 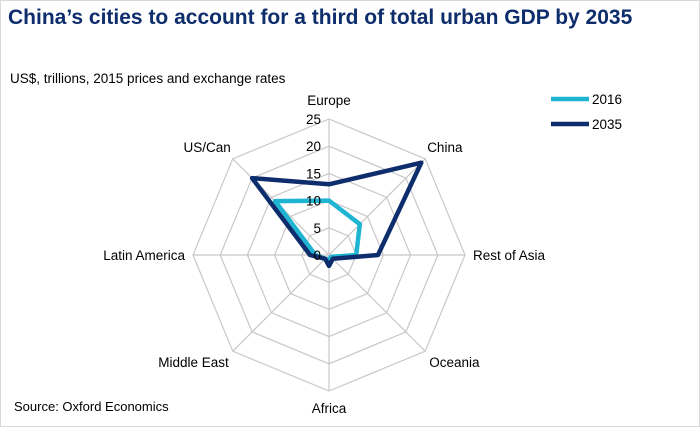 What do you see at coordinates (509, 255) in the screenshot?
I see `category-label-rest-of-asia: Rest of Asia` at bounding box center [509, 255].